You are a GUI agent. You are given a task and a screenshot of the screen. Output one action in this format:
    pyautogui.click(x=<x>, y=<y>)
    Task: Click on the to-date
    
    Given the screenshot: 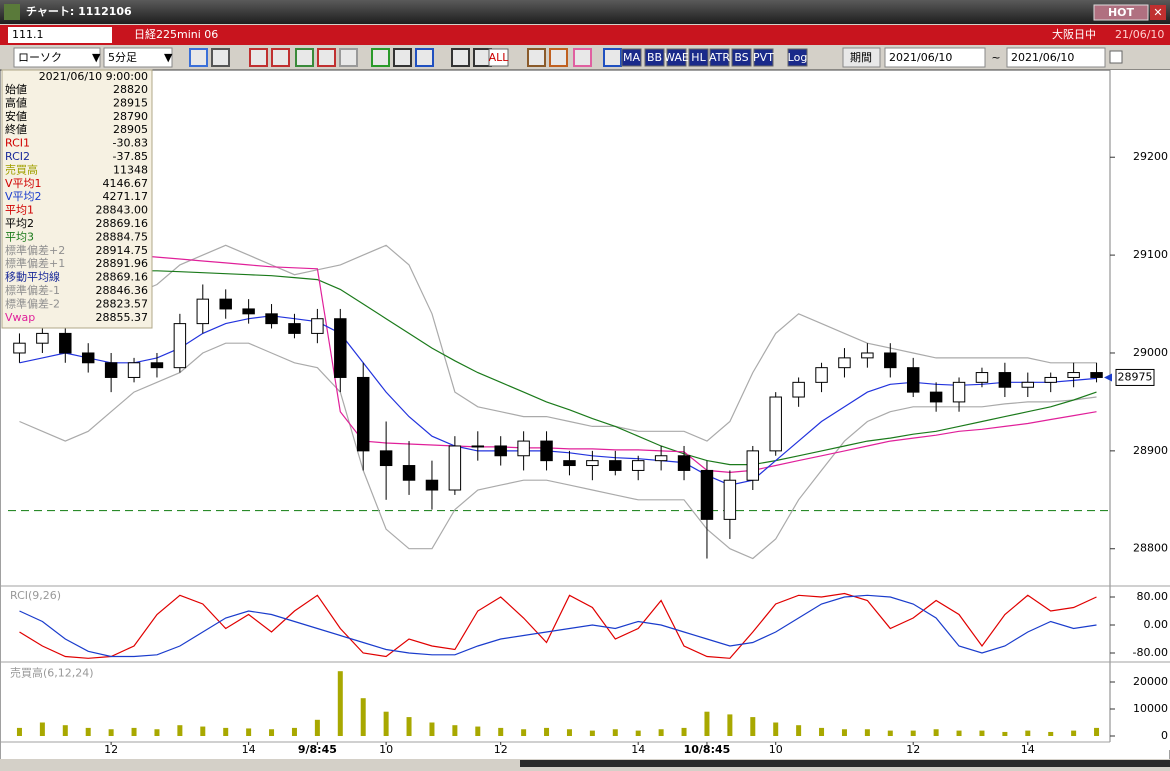 What is the action you would take?
    pyautogui.click(x=1056, y=57)
    